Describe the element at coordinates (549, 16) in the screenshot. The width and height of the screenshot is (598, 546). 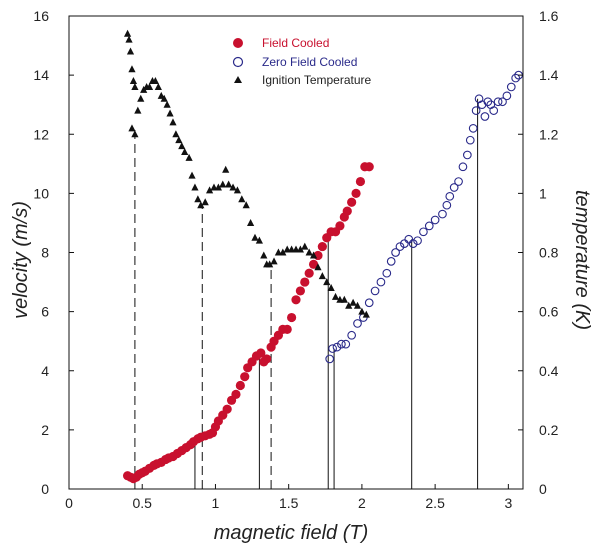
I see `y2-tick-label: 1.6` at that location.